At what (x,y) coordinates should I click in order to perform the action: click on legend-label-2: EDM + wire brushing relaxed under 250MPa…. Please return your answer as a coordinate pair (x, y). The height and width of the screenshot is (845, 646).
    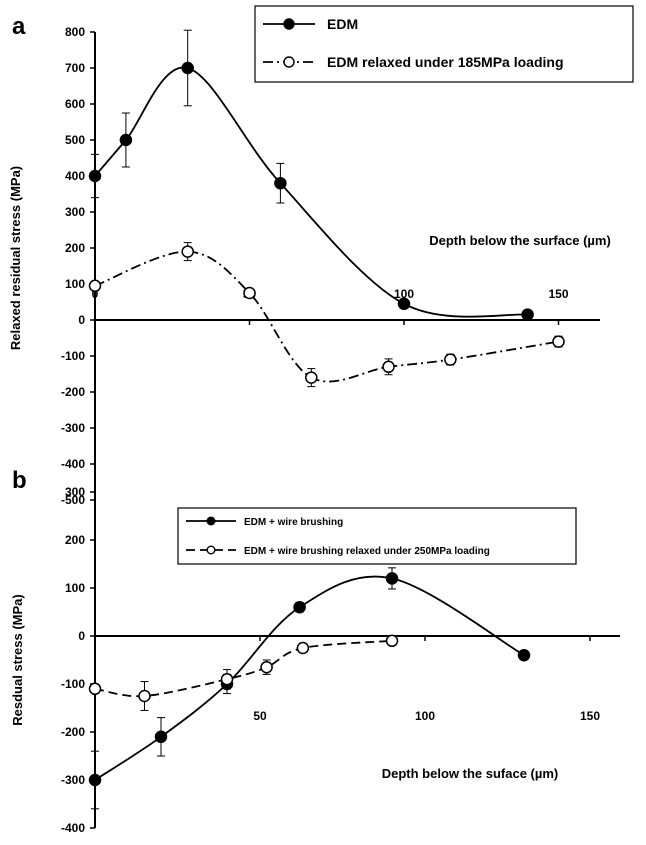
    Looking at the image, I should click on (367, 551).